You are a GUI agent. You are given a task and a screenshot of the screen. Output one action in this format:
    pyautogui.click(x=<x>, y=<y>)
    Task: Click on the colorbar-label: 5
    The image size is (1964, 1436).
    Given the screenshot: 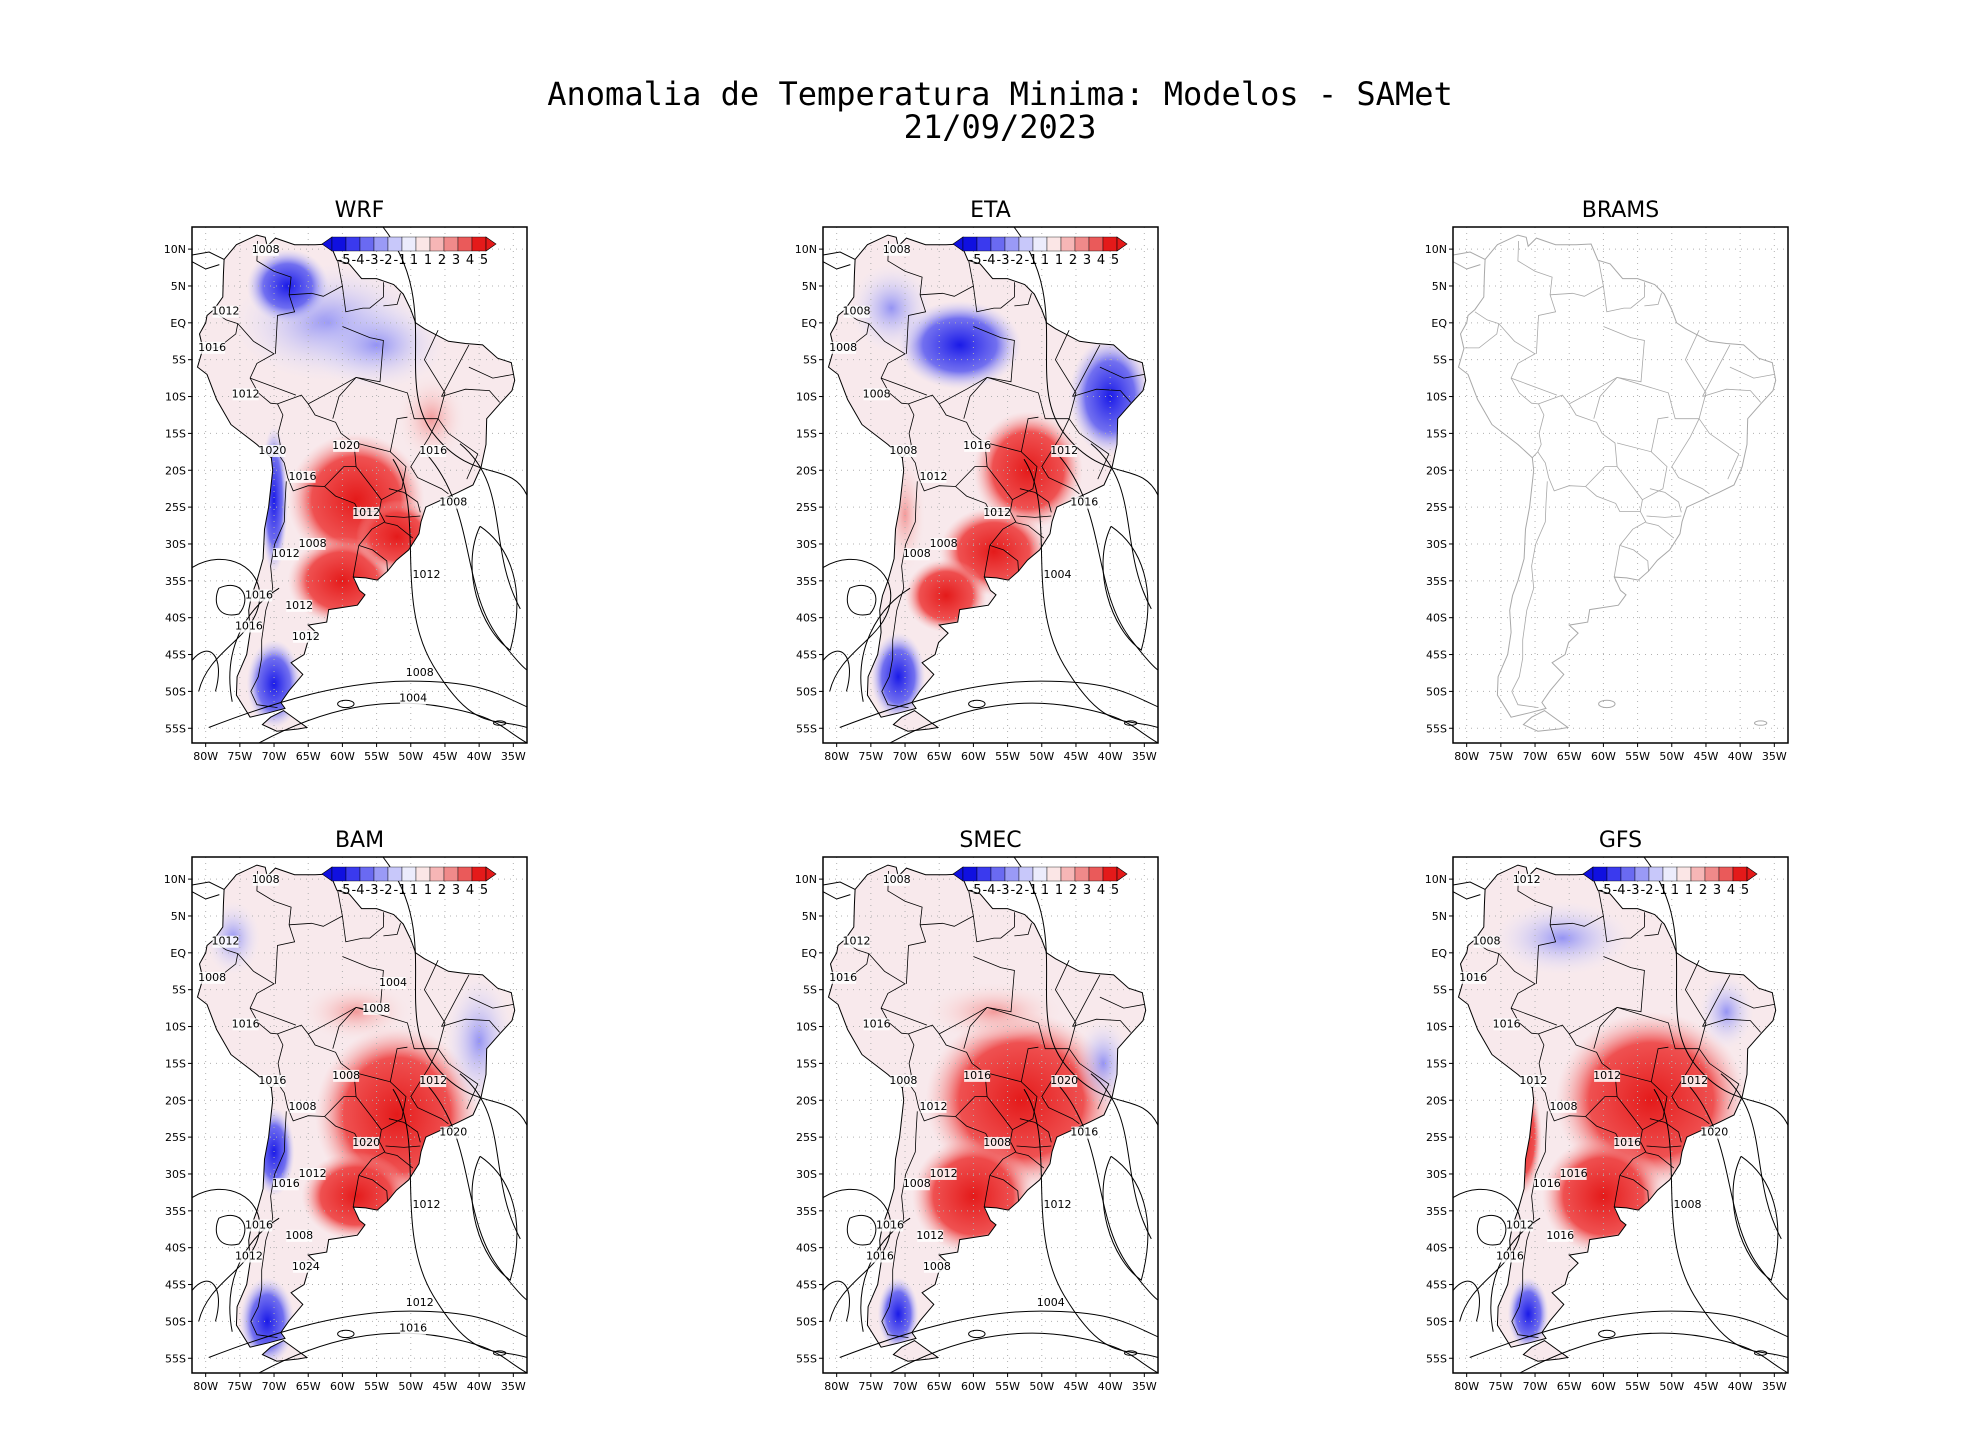 What is the action you would take?
    pyautogui.click(x=484, y=260)
    